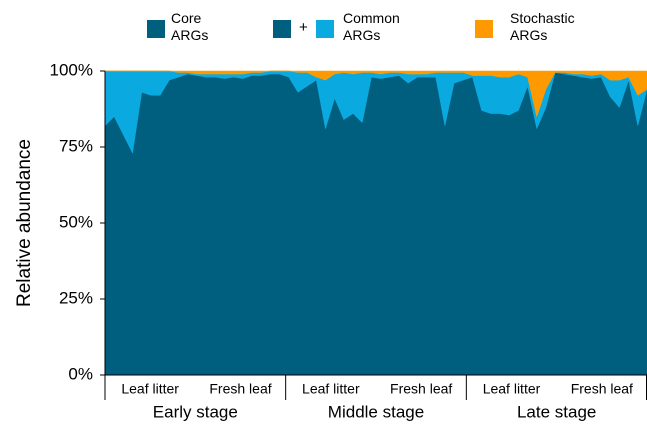 The width and height of the screenshot is (647, 424). What do you see at coordinates (80, 373) in the screenshot?
I see `y-tick-label: 0%` at bounding box center [80, 373].